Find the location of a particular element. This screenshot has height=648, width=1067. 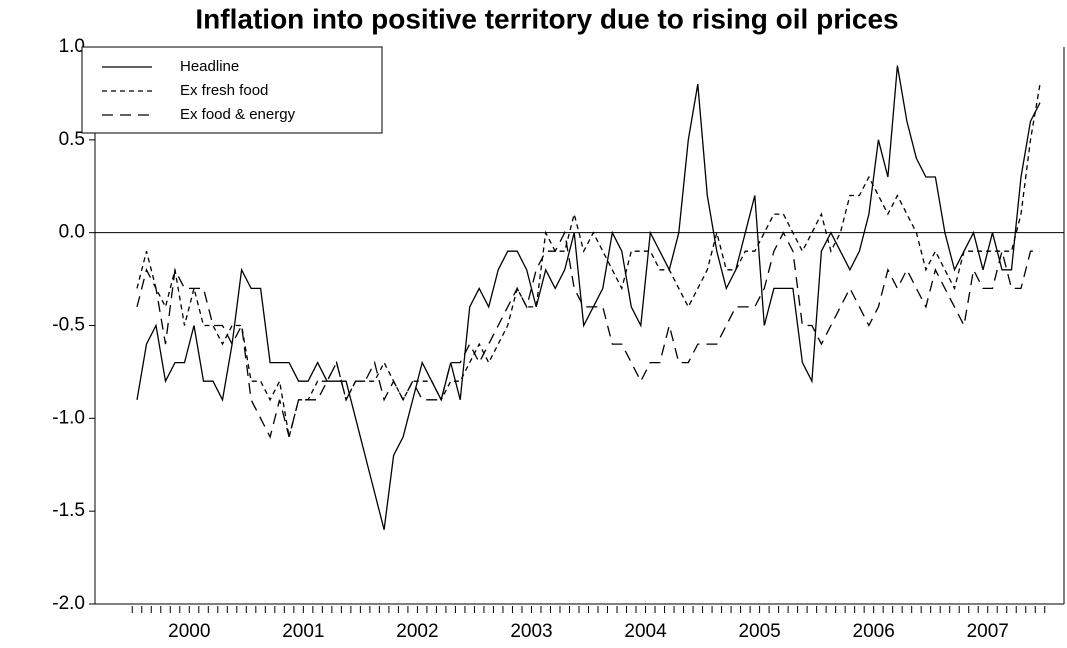

x-tick-label: 2000 is located at coordinates (189, 631).